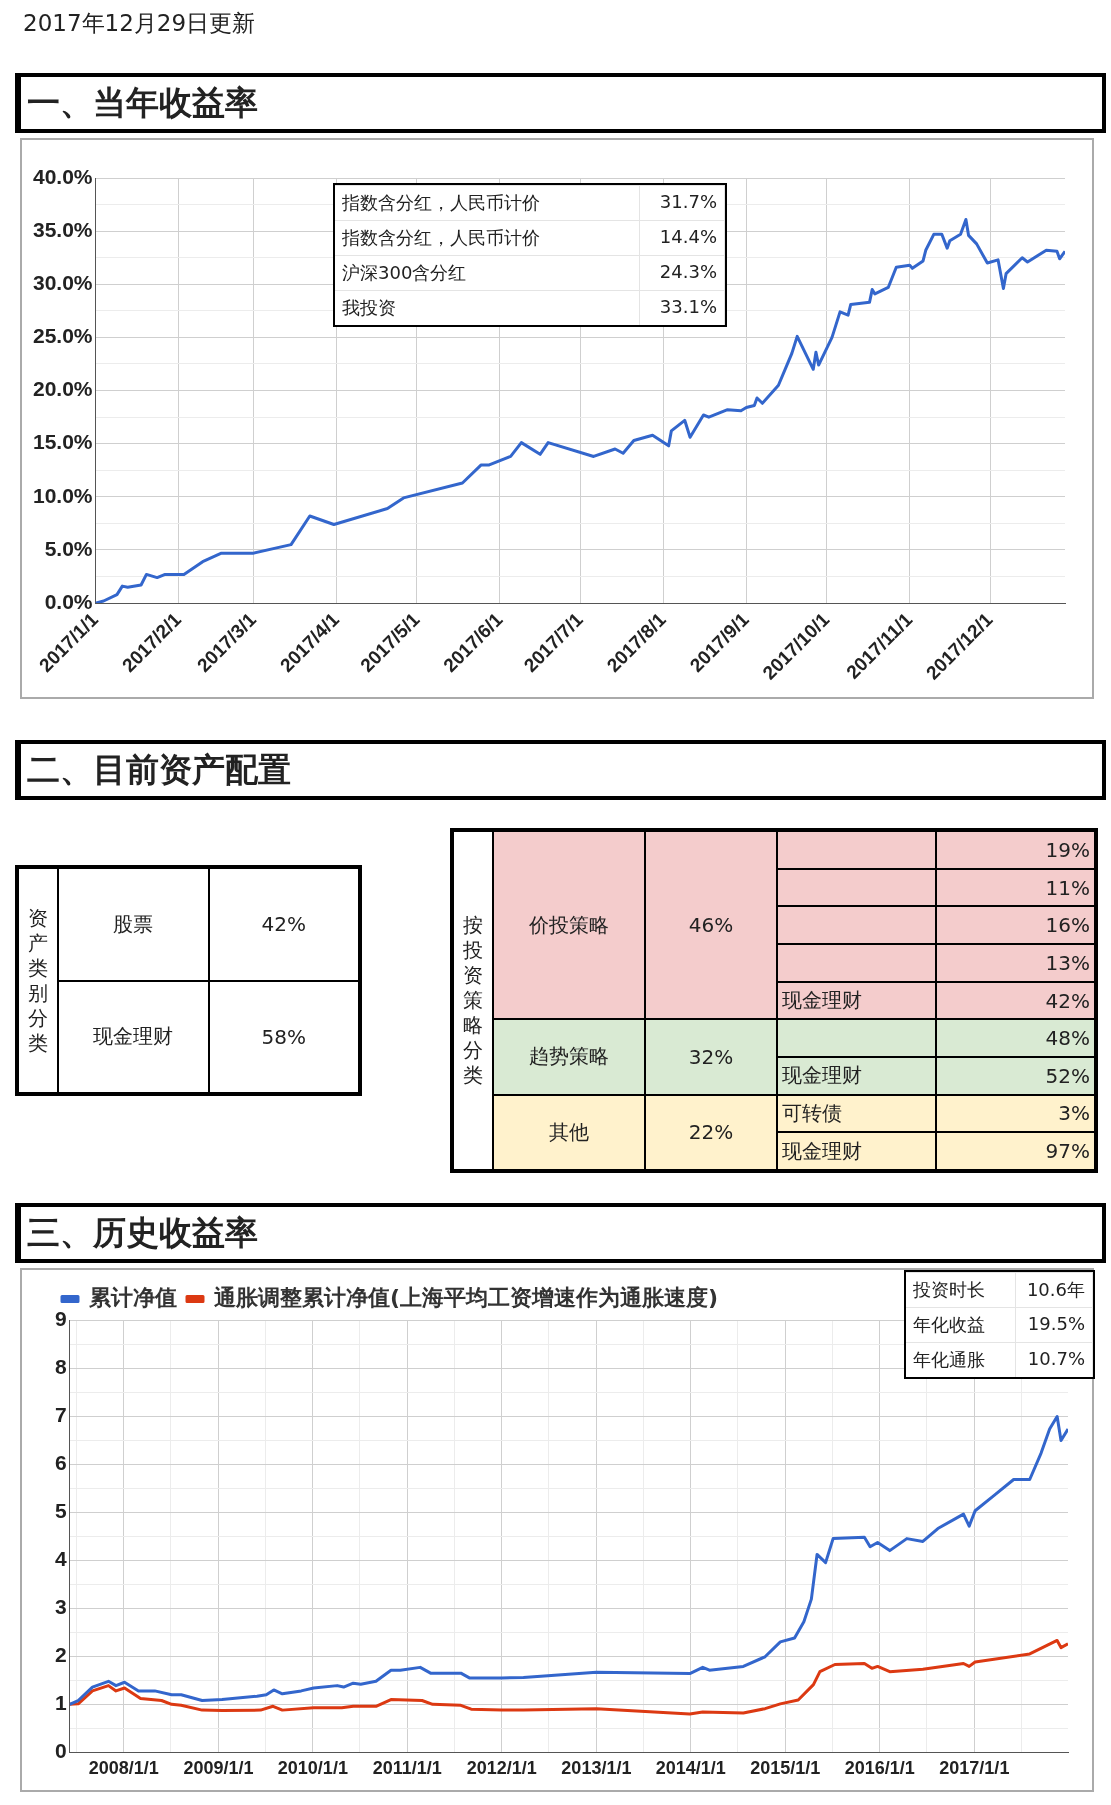 The image size is (1111, 1805). I want to click on y-tick-label: 2, so click(60, 1655).